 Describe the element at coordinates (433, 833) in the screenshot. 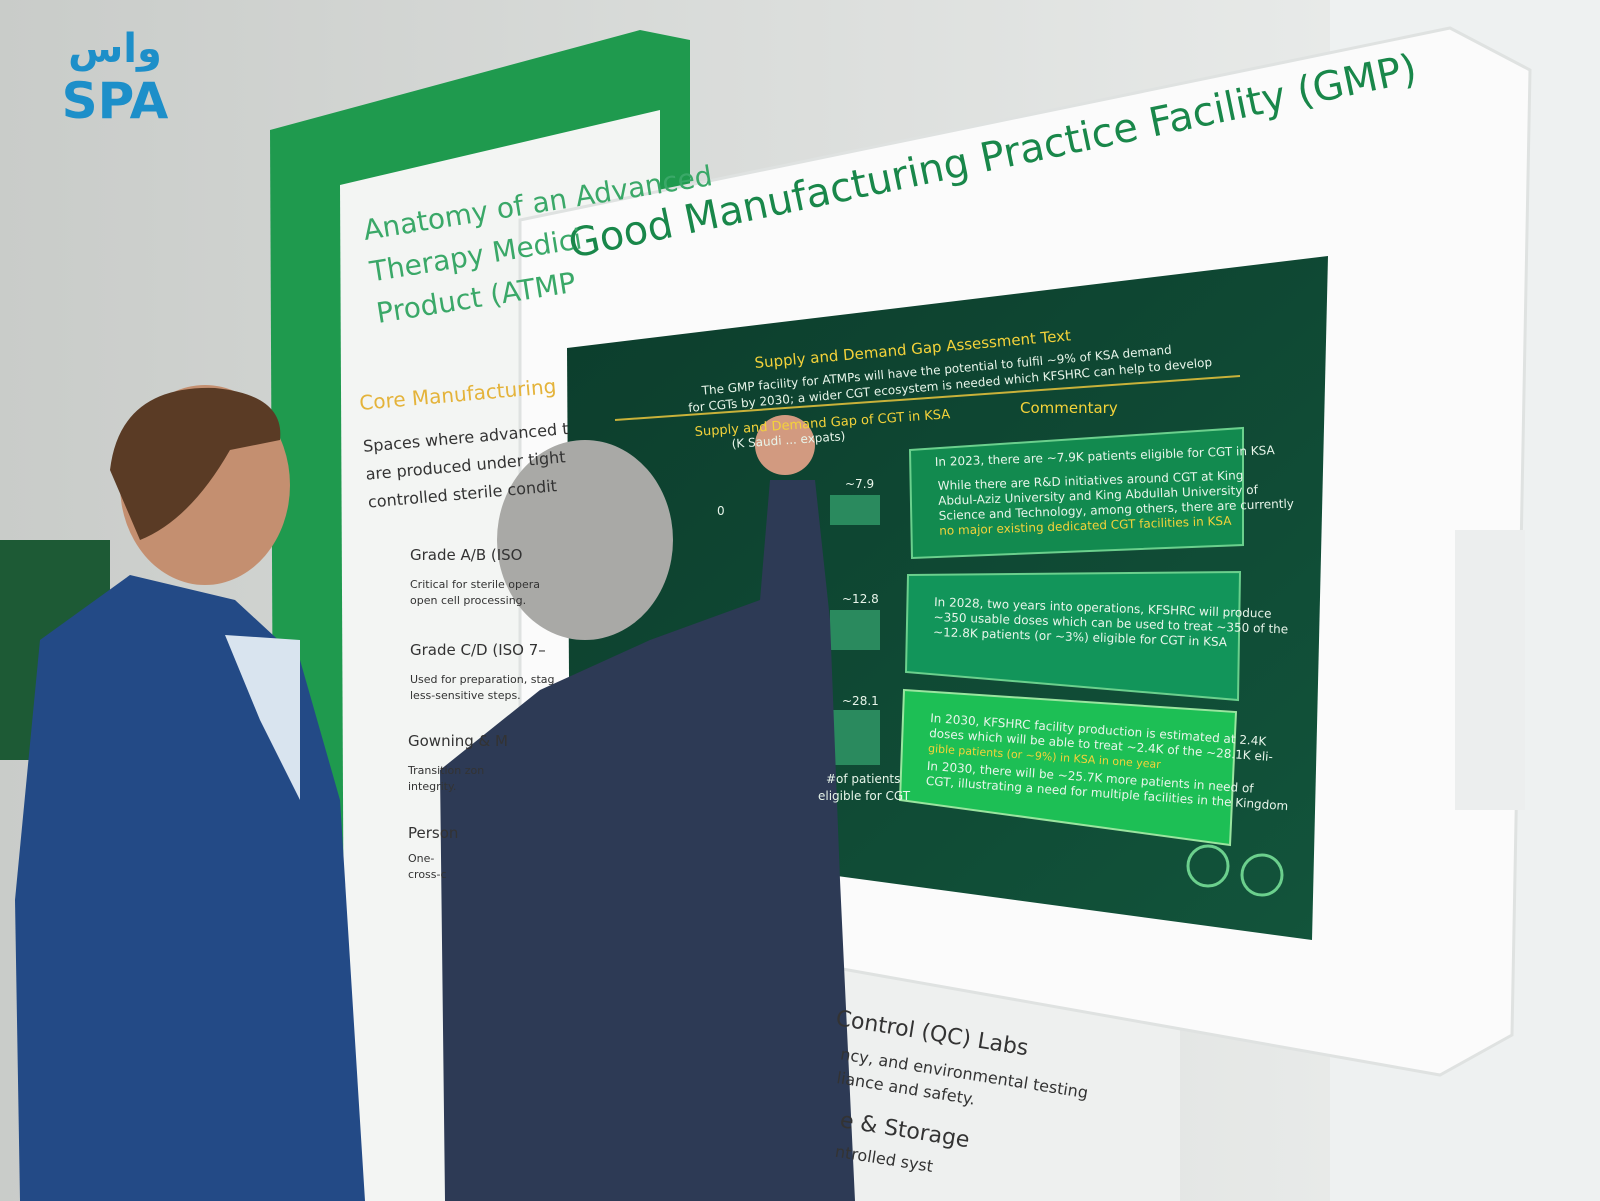

I see `item-name: Person` at that location.